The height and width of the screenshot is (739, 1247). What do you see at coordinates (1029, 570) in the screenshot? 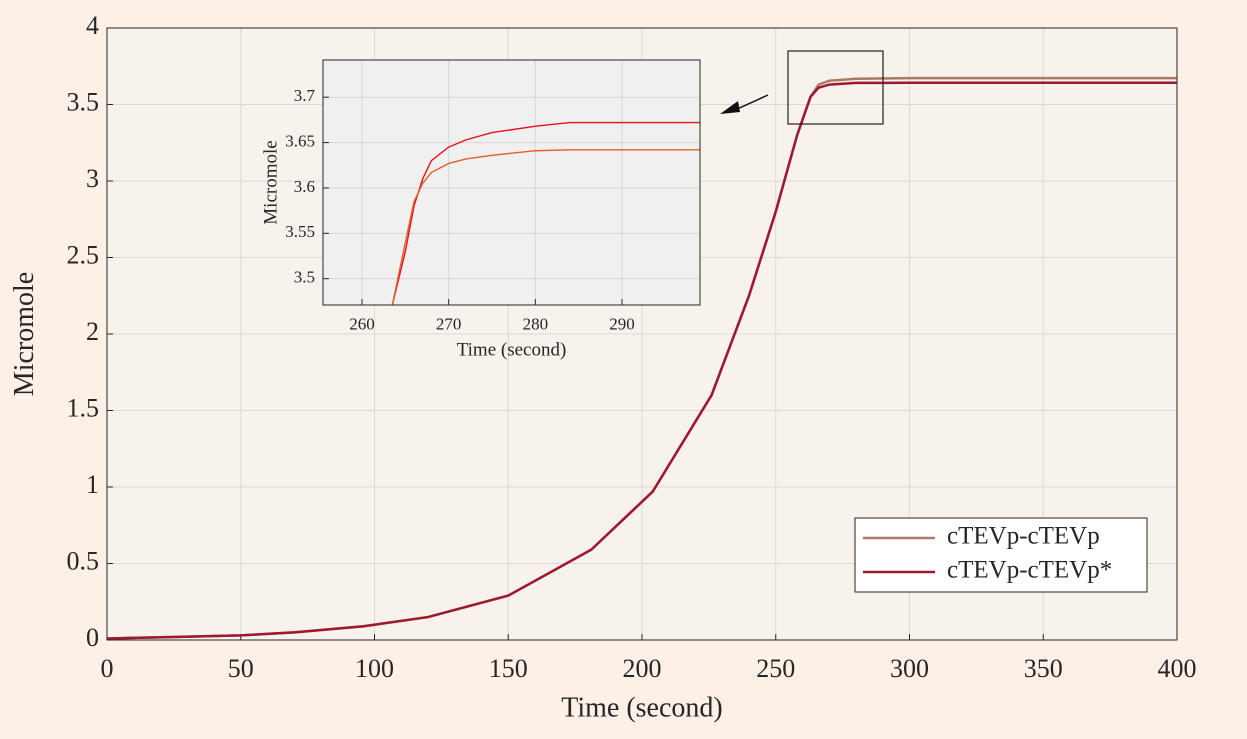
I see `legend-label: cTEVp-cTEVp*` at bounding box center [1029, 570].